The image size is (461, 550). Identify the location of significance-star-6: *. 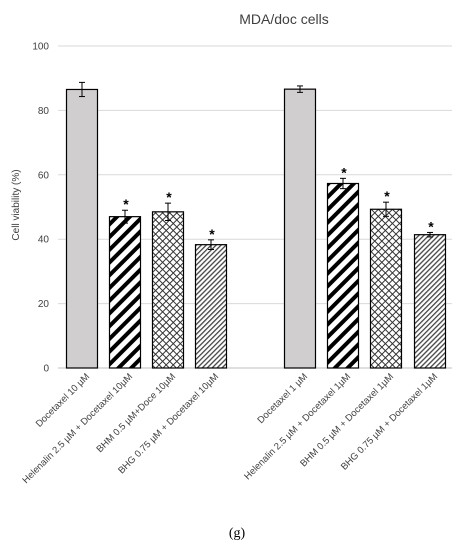
(344, 172).